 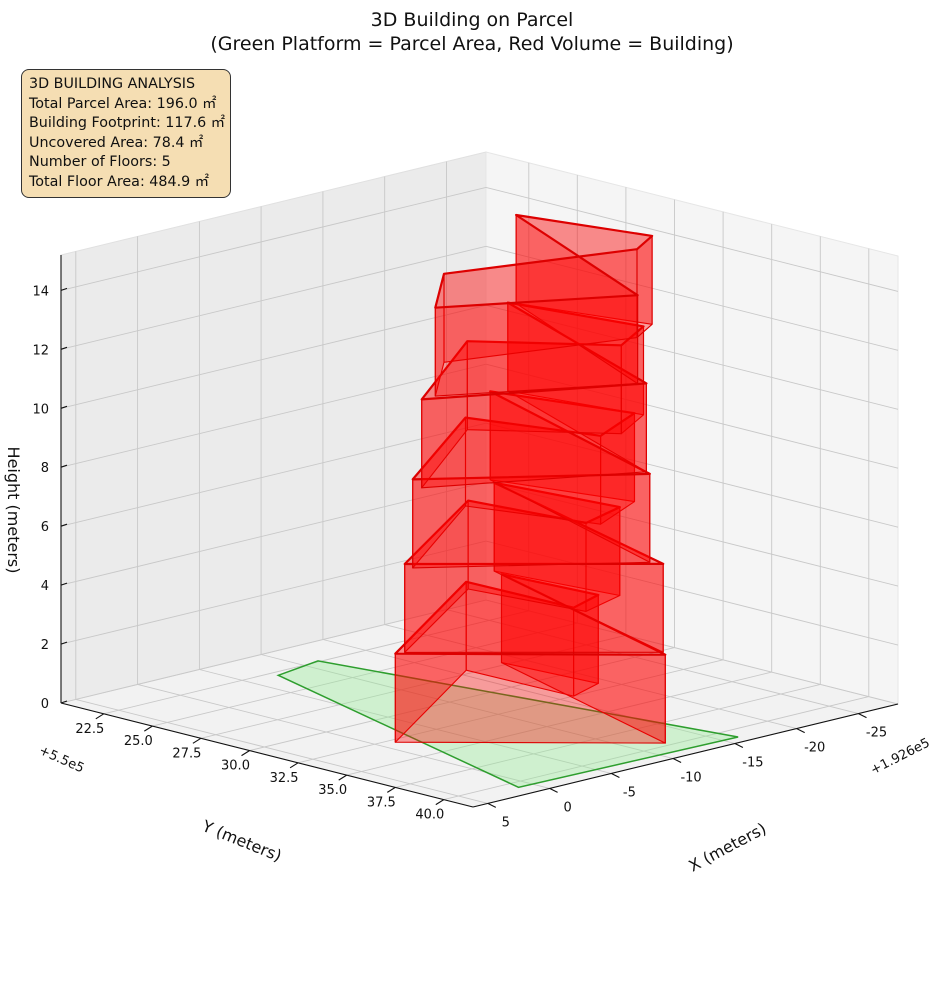 I want to click on z-tick-label: 14, so click(x=40, y=291).